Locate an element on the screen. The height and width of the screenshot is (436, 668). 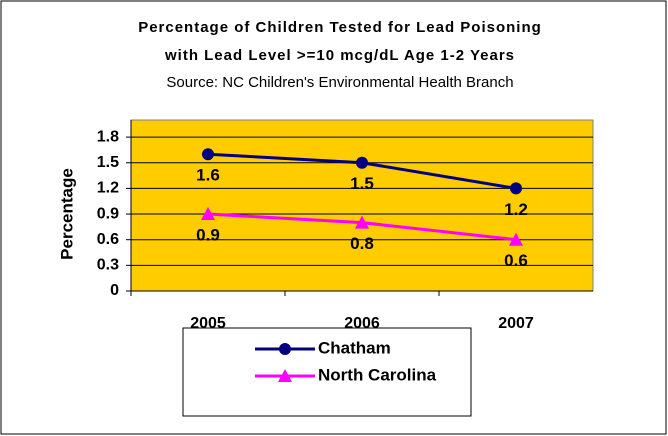
data-label: 1.6 is located at coordinates (208, 175).